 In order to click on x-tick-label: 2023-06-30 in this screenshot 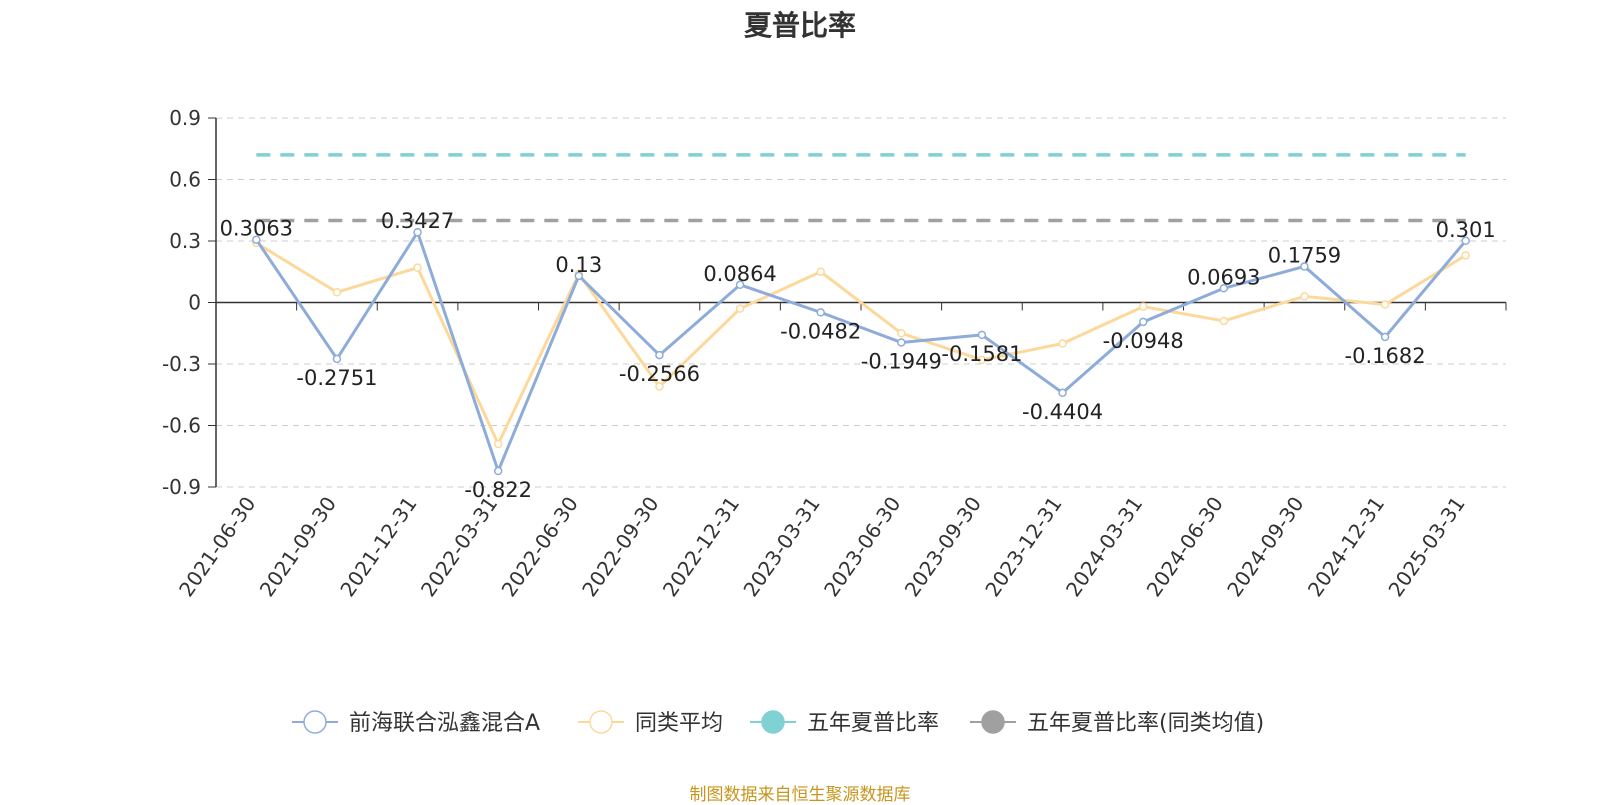, I will do `click(862, 546)`.